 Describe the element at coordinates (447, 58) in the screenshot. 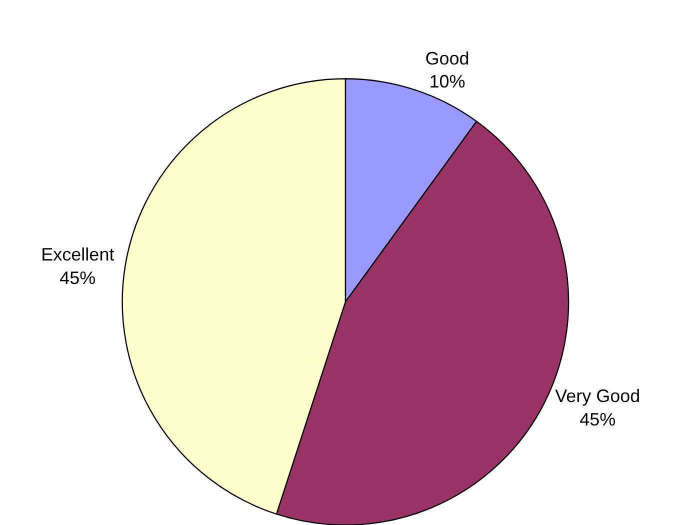

I see `slice-label: Good` at that location.